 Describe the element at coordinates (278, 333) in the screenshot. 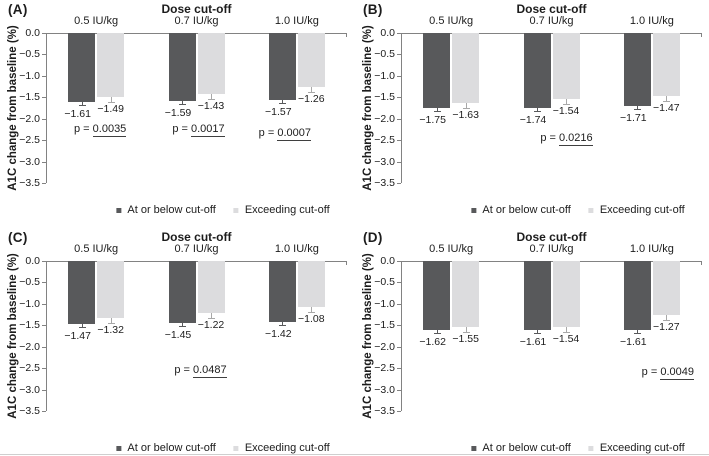

I see `bar-value-label: −1.42` at that location.